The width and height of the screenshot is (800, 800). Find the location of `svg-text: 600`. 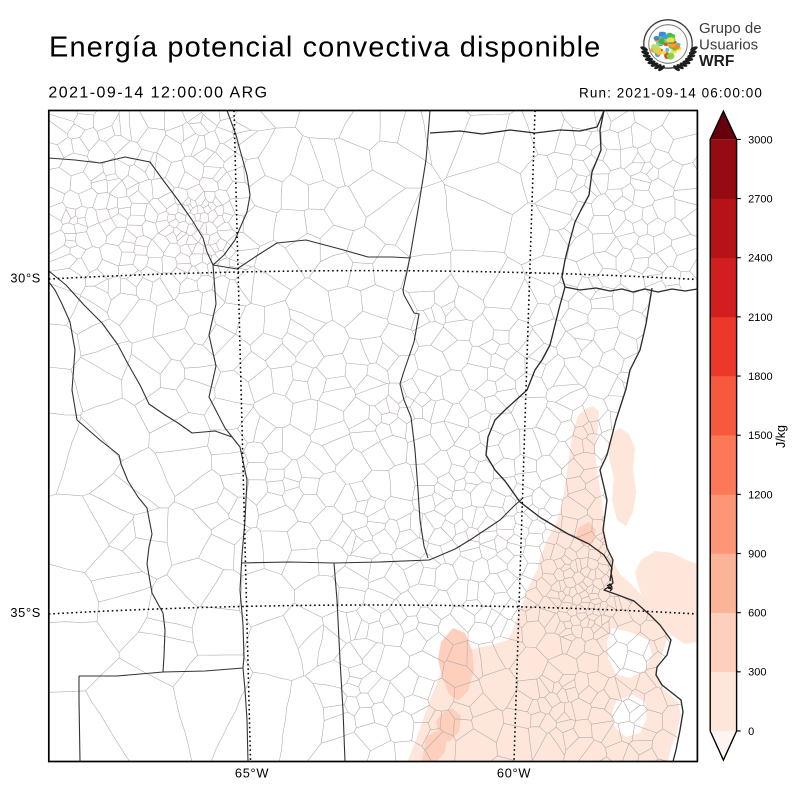

svg-text: 600 is located at coordinates (757, 614).